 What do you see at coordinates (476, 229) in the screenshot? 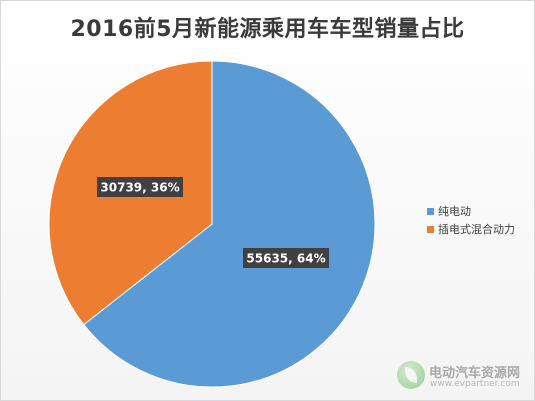
I see `legend-label-phev: 插电式混合动力` at bounding box center [476, 229].